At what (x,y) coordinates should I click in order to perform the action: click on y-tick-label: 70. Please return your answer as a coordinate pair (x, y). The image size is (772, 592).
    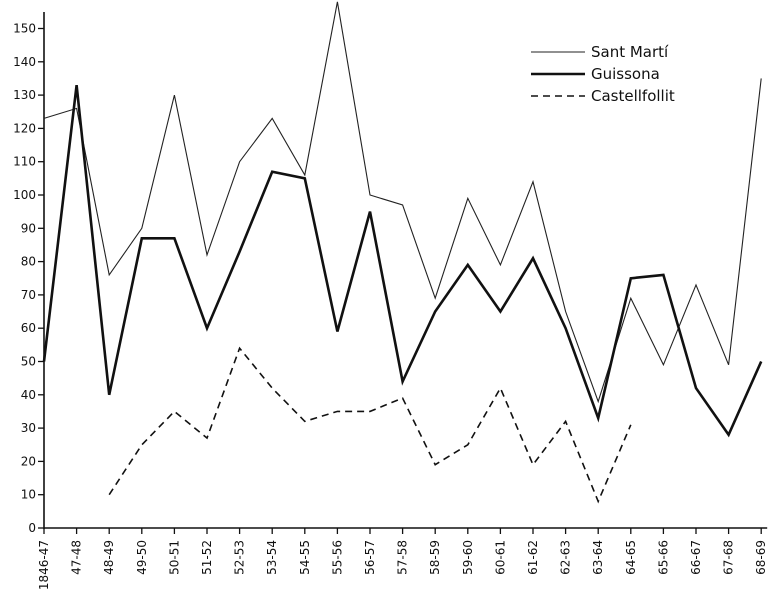
    Looking at the image, I should click on (28, 295).